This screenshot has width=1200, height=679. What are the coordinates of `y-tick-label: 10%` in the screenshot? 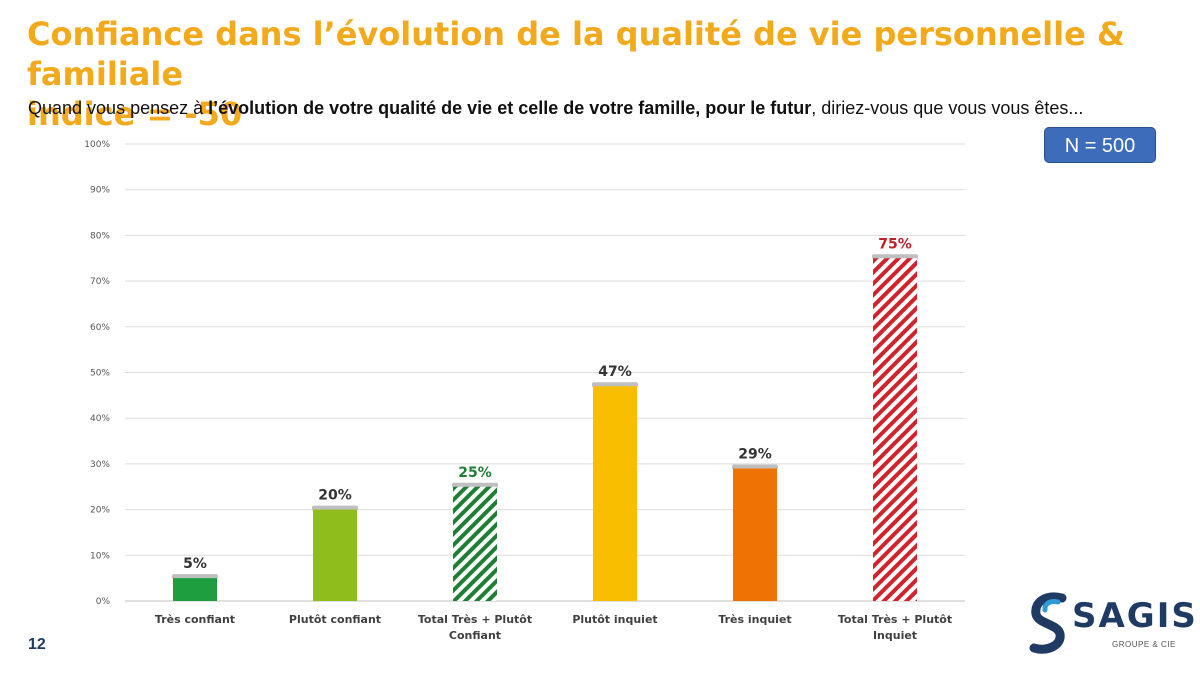 It's located at (100, 556).